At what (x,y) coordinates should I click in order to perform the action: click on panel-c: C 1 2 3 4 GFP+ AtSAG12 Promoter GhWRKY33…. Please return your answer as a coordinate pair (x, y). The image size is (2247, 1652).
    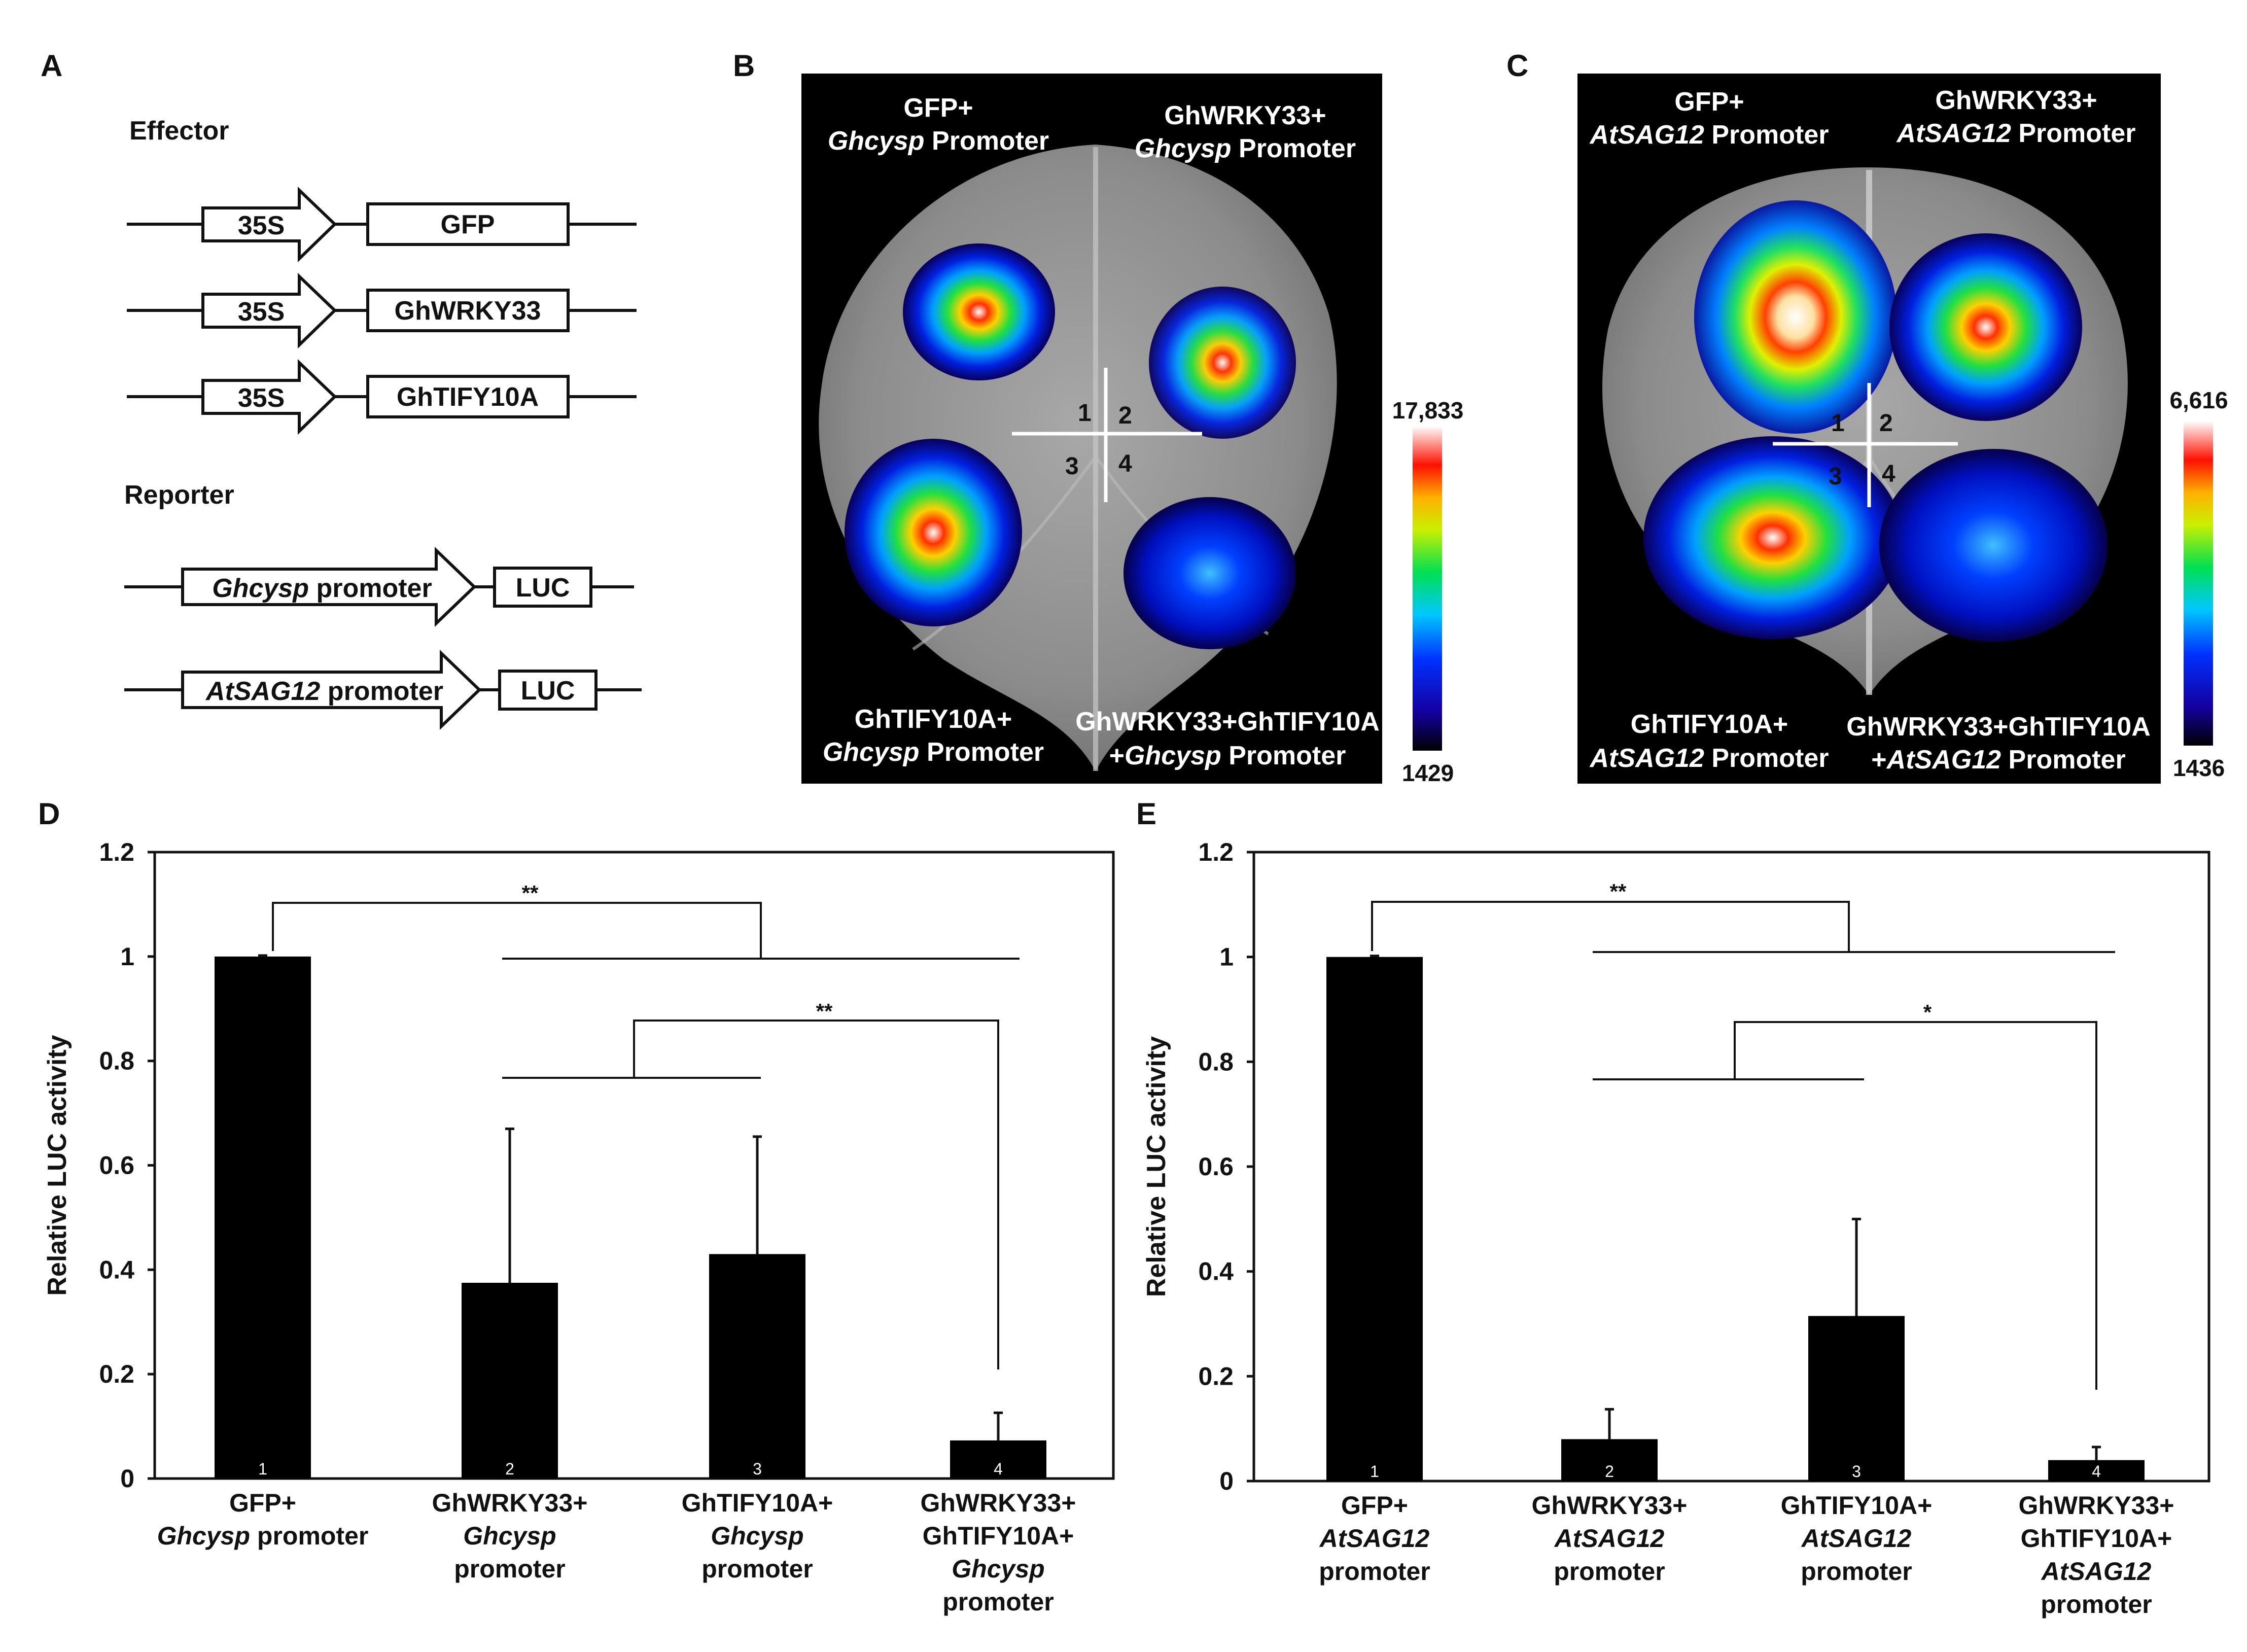
    Looking at the image, I should click on (1867, 416).